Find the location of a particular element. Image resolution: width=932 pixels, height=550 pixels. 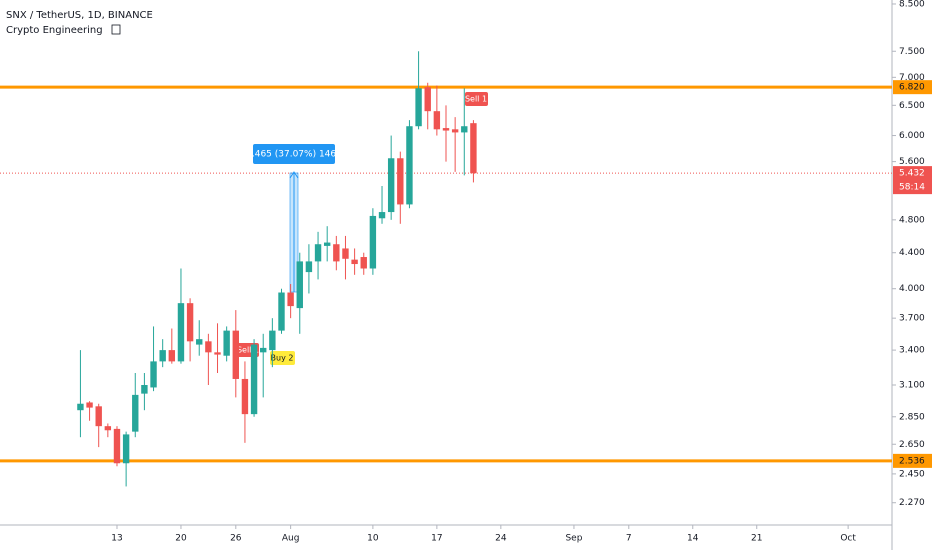

x-tick-label: 7 is located at coordinates (629, 539).